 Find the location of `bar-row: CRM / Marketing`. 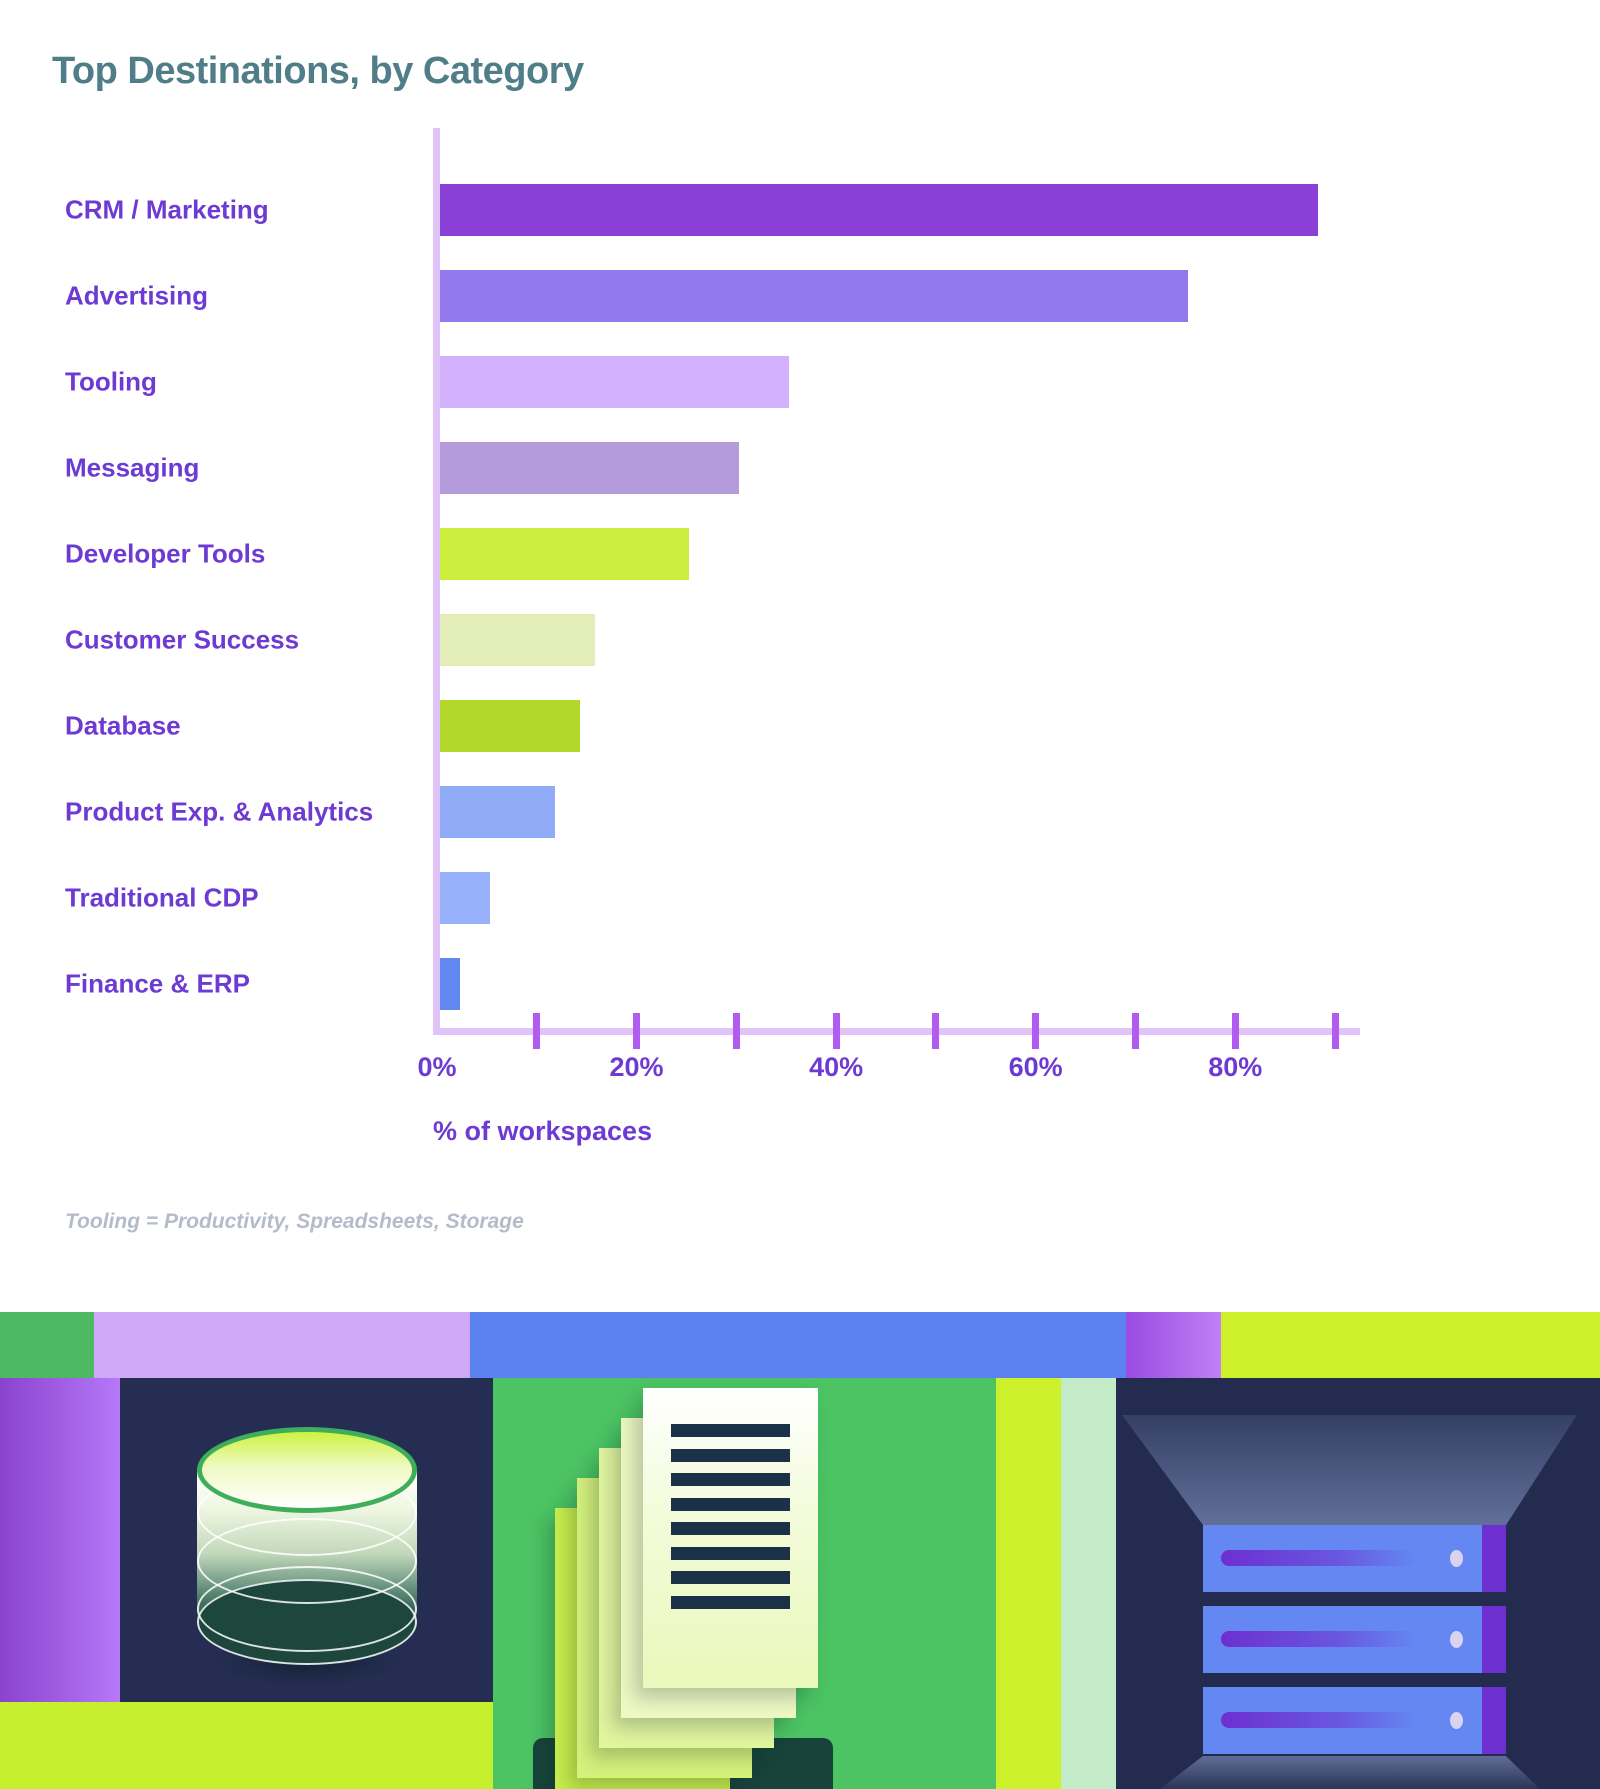

bar-row: CRM / Marketing is located at coordinates (800, 210).